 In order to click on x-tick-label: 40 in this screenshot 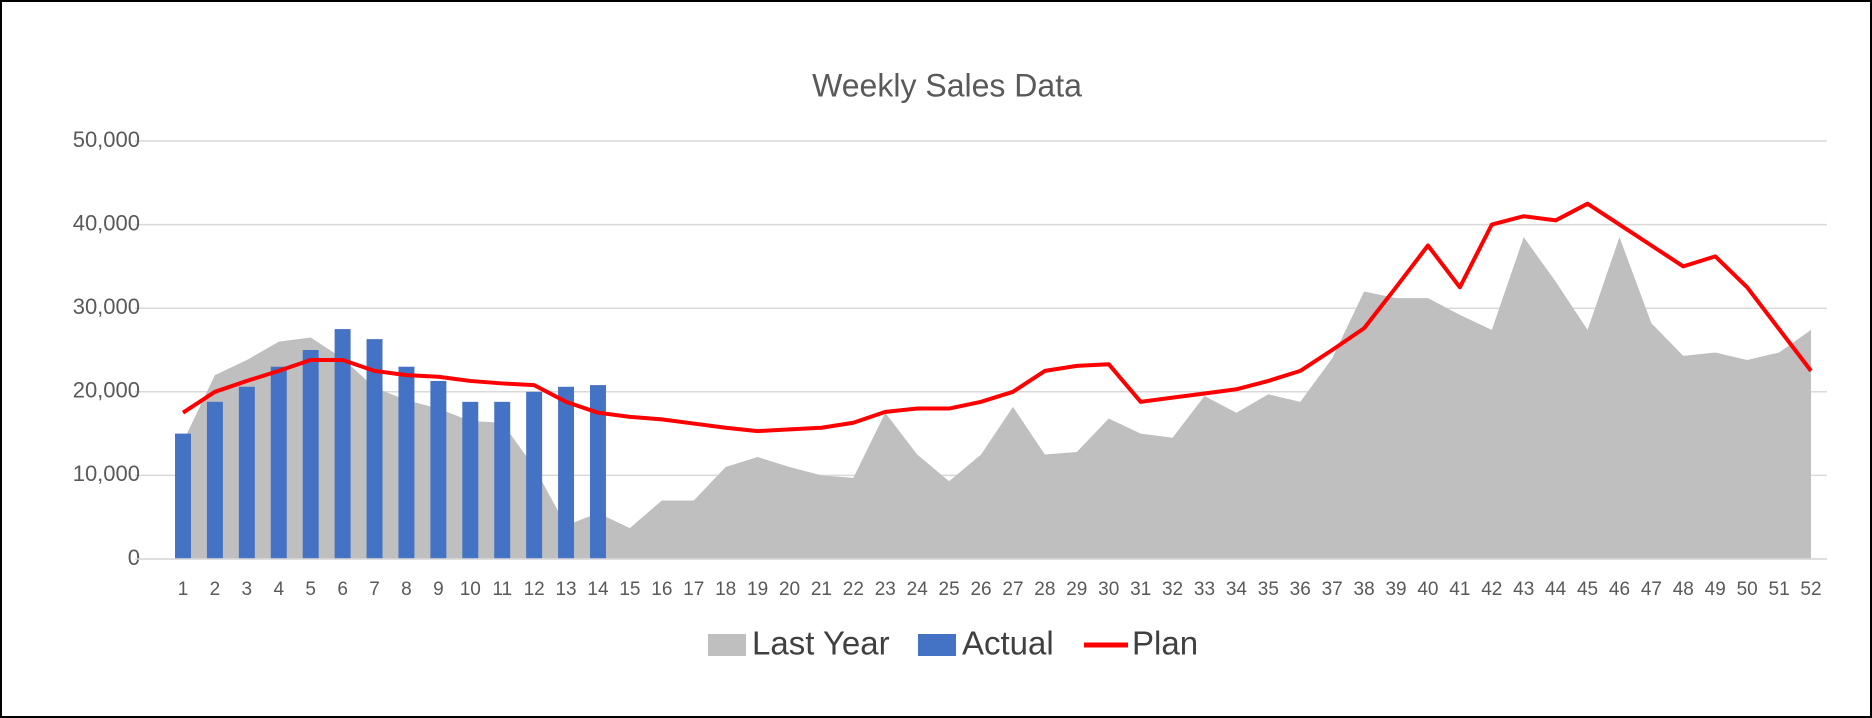, I will do `click(1427, 589)`.